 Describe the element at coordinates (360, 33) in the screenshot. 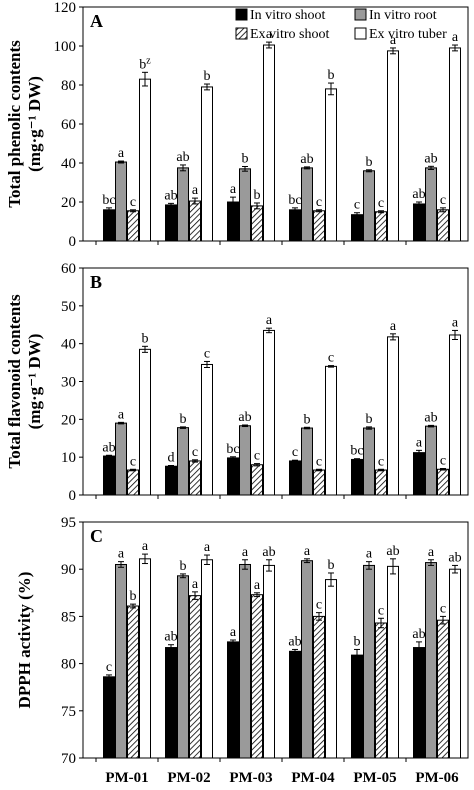

I see `legend-swatch` at that location.